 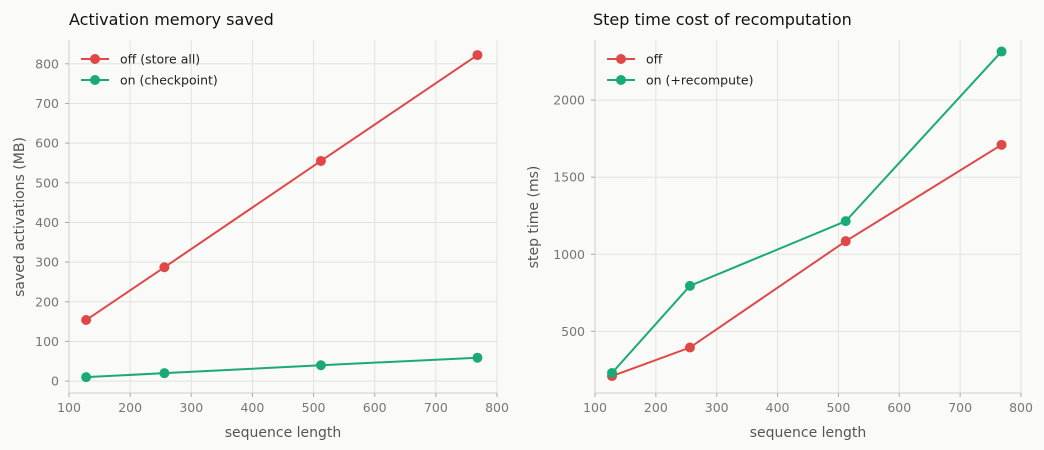 What do you see at coordinates (47, 103) in the screenshot?
I see `y-tick-label: 700` at bounding box center [47, 103].